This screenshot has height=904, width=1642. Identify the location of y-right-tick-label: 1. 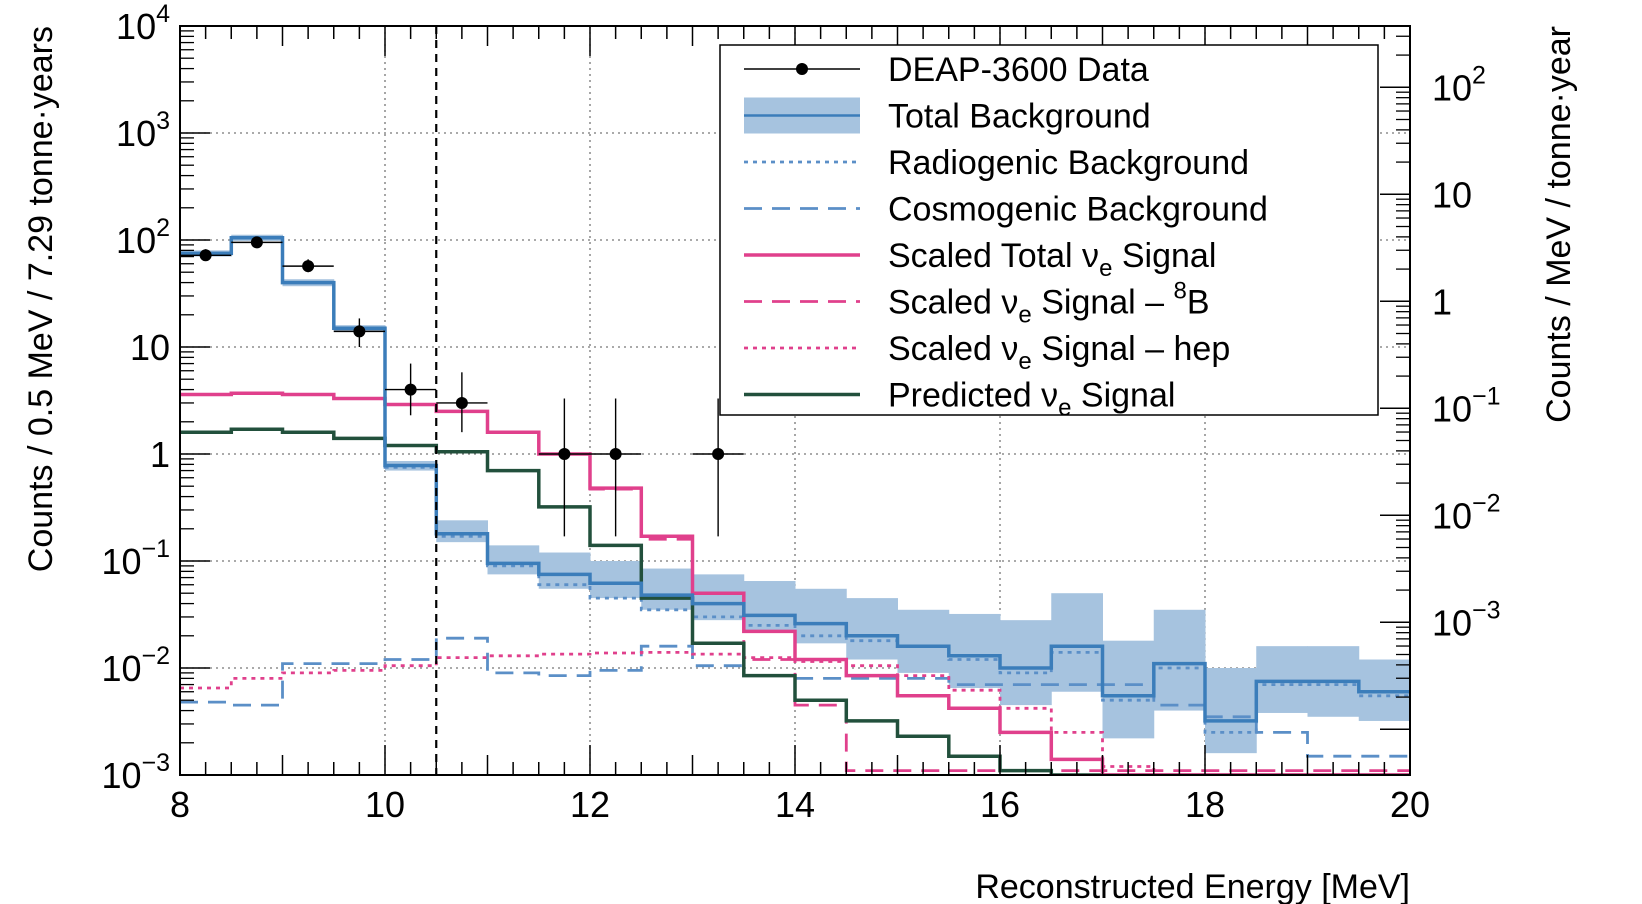
(1442, 301).